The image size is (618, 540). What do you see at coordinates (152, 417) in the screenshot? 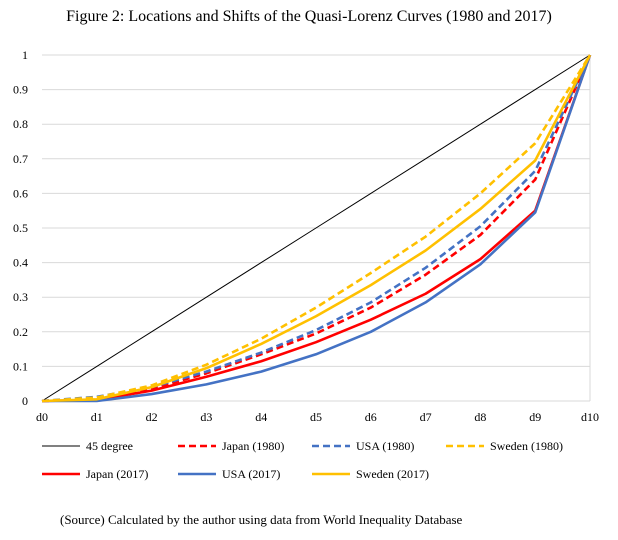
I see `x-tick-label: d2` at bounding box center [152, 417].